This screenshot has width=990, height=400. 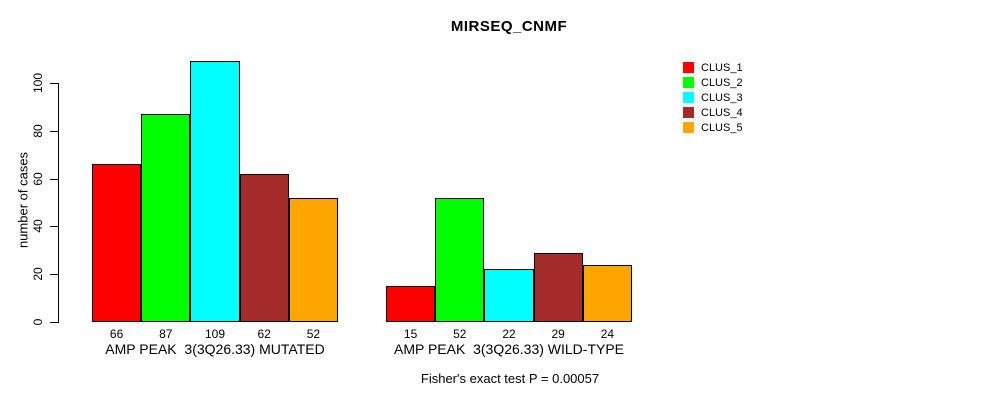 I want to click on y-tick-label: 40, so click(x=38, y=226).